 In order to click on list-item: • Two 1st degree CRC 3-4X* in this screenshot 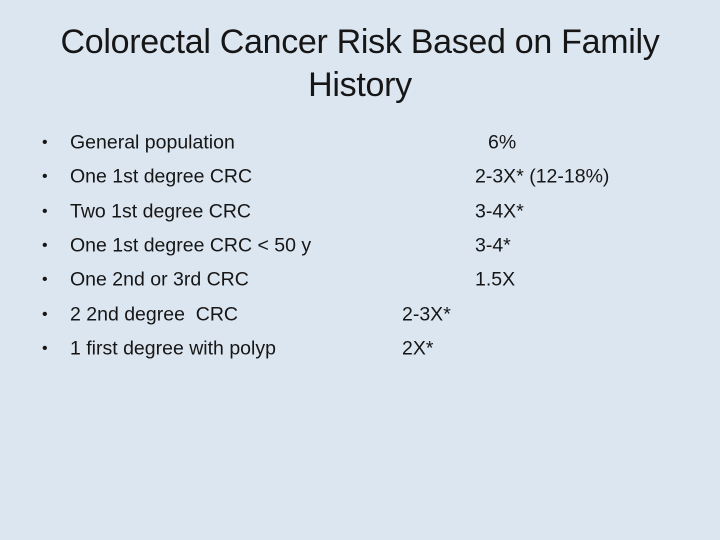, I will do `click(360, 212)`.